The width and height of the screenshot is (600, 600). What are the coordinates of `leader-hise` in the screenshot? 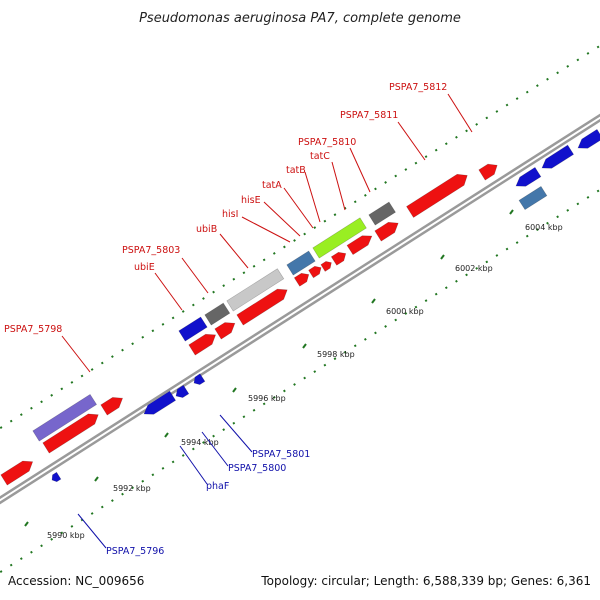 It's located at (282, 219).